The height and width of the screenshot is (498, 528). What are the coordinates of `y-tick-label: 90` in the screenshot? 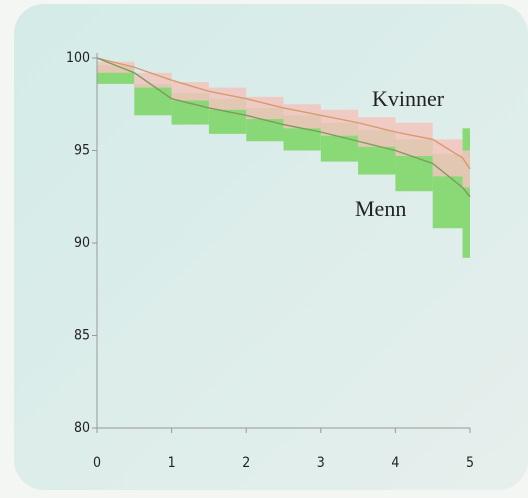 It's located at (82, 243).